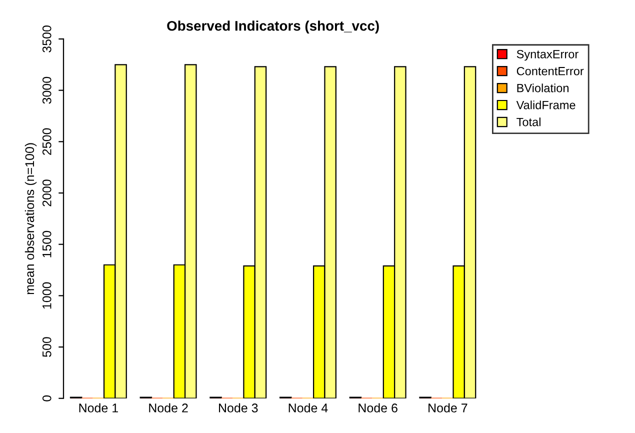 Image resolution: width=635 pixels, height=433 pixels. I want to click on x-tick-label: Node 1, so click(98, 407).